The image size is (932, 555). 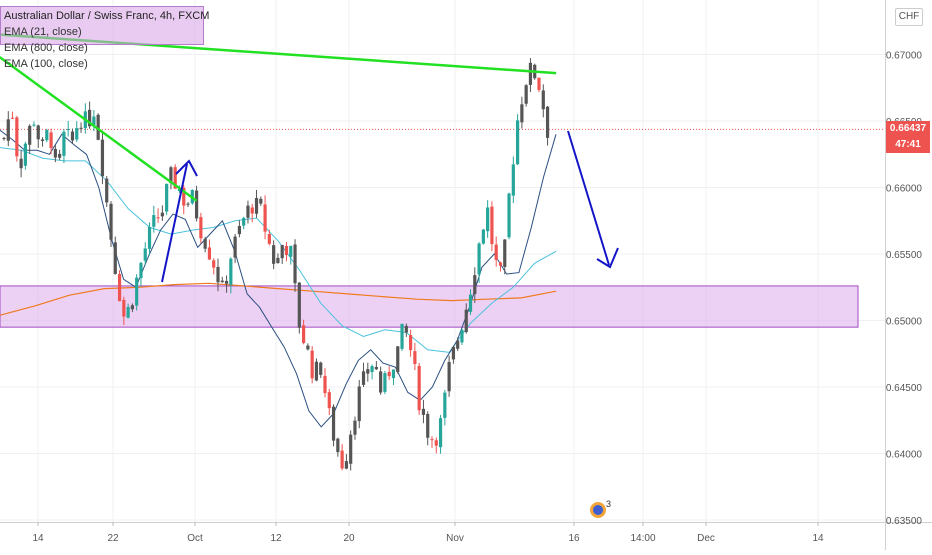 I want to click on currency-badge: CHF, so click(x=909, y=17).